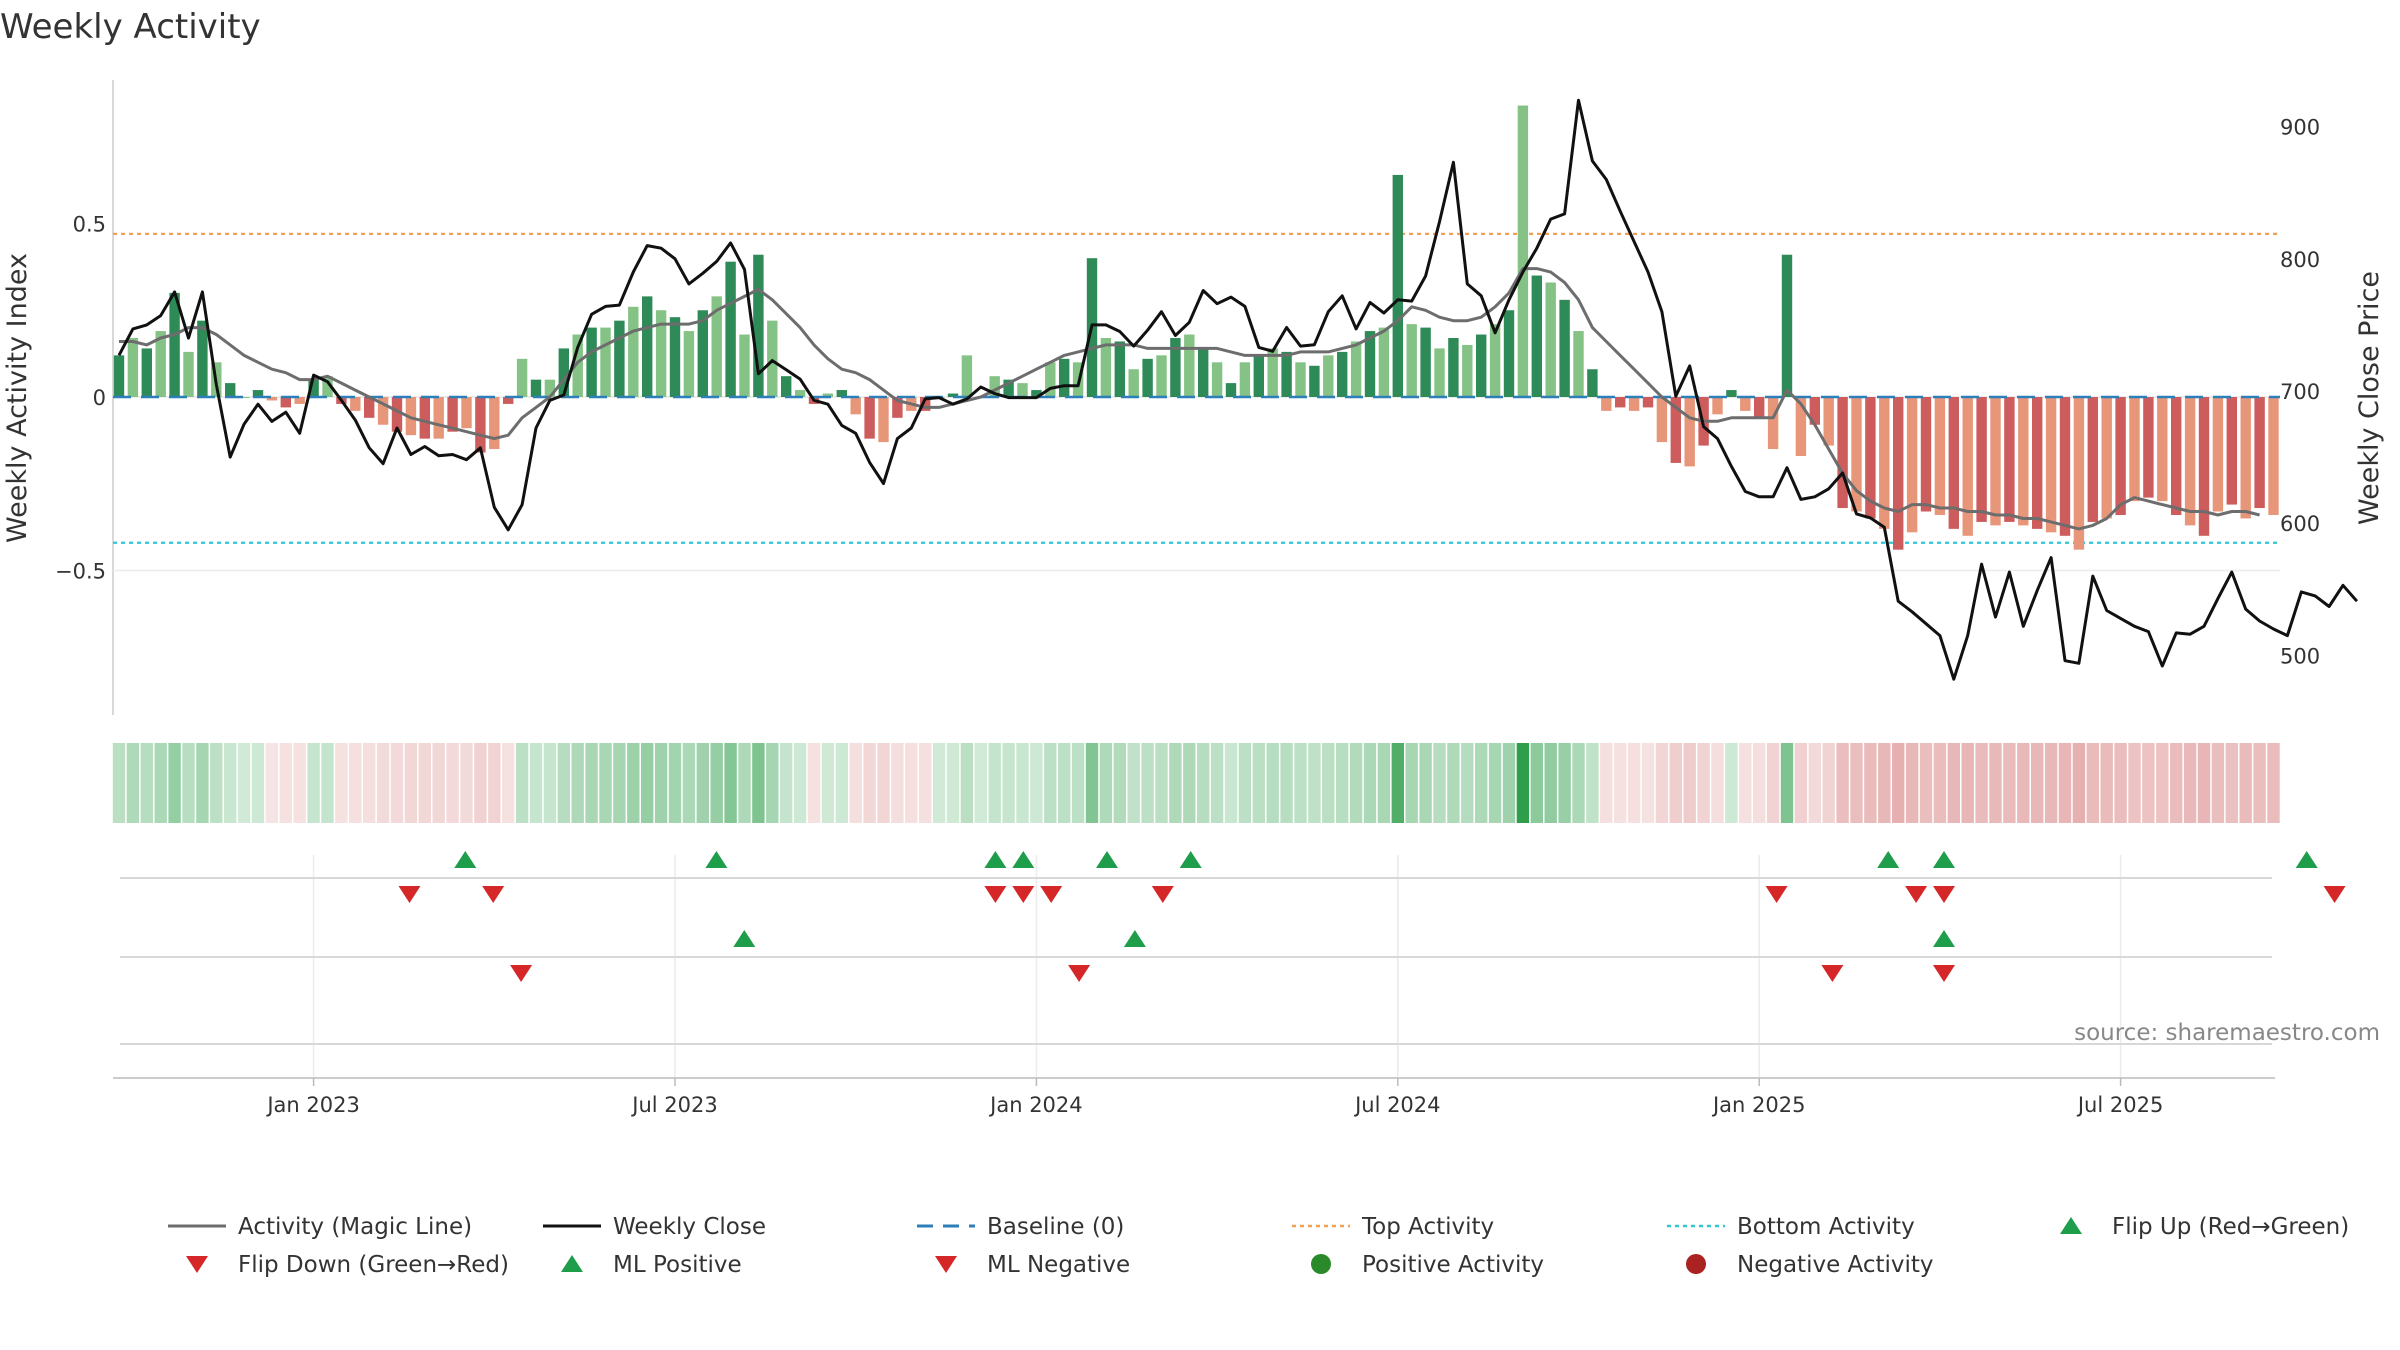 The width and height of the screenshot is (2400, 1350). What do you see at coordinates (130, 27) in the screenshot?
I see `chart-title: Weekly Activity` at bounding box center [130, 27].